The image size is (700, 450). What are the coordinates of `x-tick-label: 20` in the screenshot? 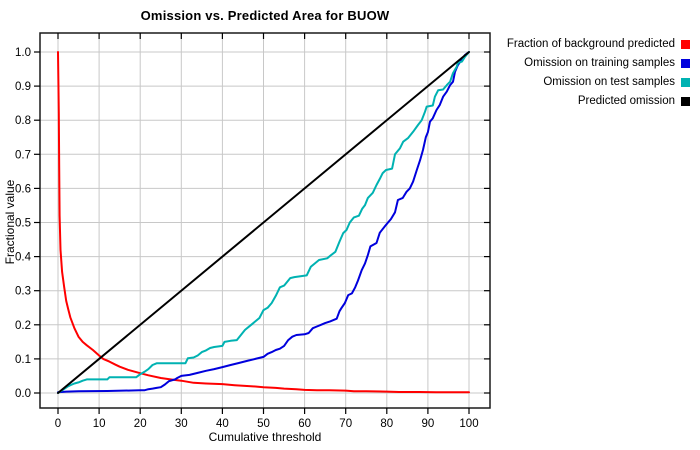 It's located at (140, 424).